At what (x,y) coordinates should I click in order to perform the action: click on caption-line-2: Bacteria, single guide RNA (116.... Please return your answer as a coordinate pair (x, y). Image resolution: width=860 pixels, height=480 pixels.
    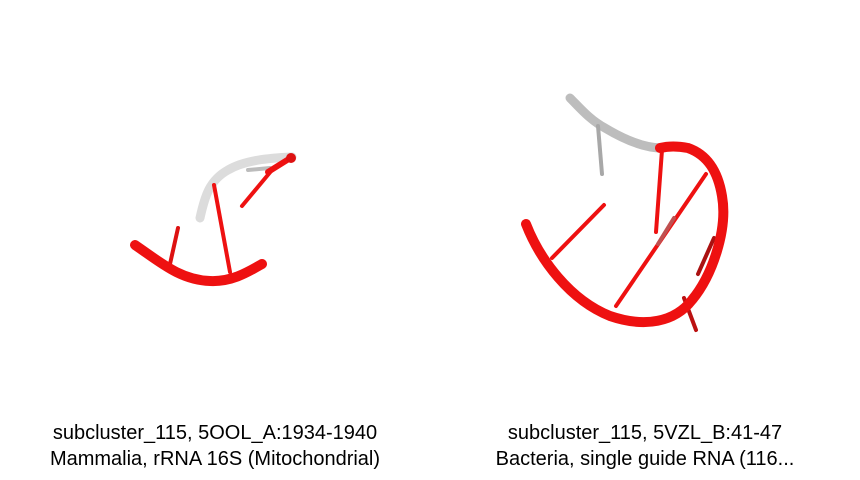
    Looking at the image, I should click on (645, 459).